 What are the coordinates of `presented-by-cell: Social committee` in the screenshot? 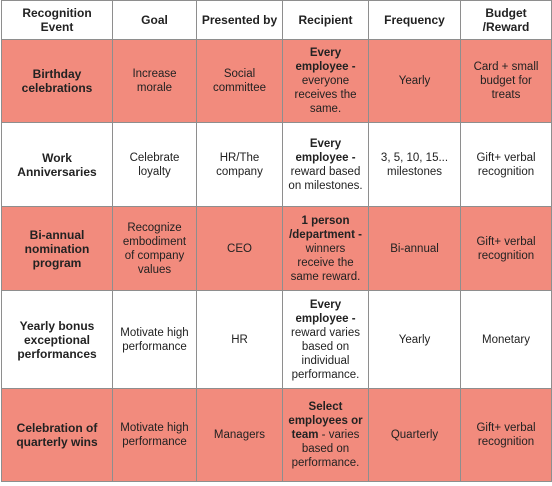 It's located at (239, 81).